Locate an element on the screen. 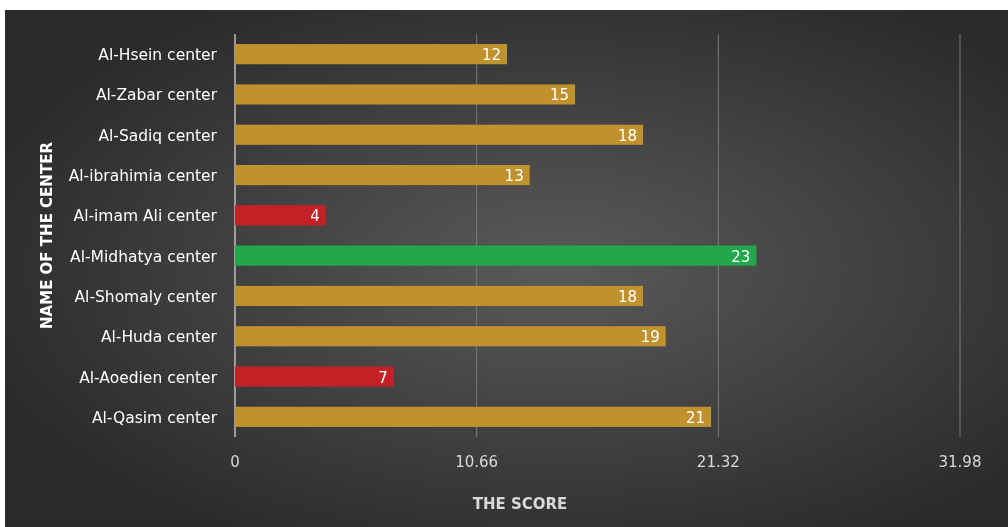 The height and width of the screenshot is (527, 1008). data-label: 13 is located at coordinates (514, 176).